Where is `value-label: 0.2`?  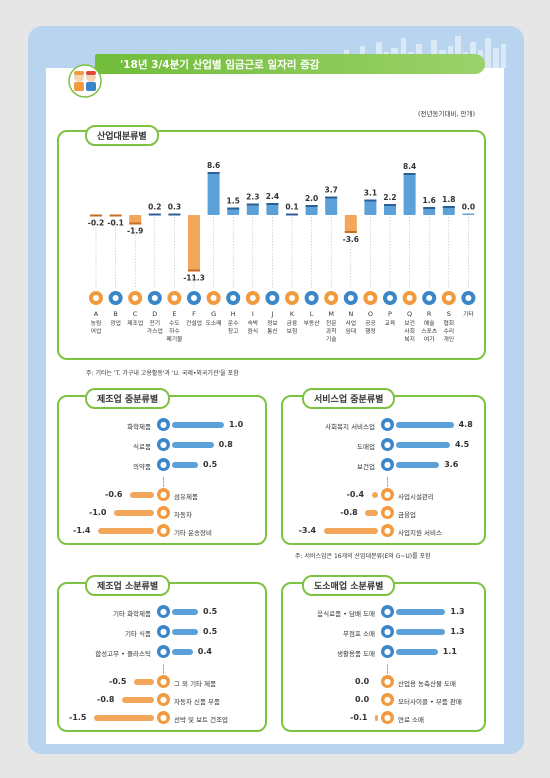
value-label: 0.2 is located at coordinates (154, 207).